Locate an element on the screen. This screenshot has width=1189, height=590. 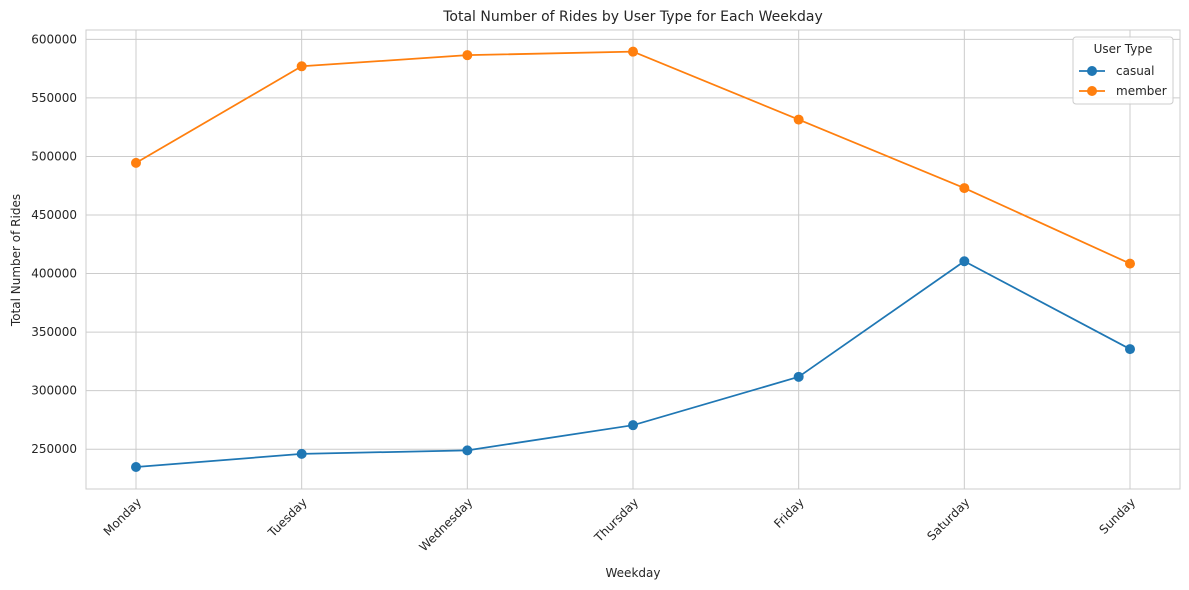
legend-marker-casual is located at coordinates (1092, 71).